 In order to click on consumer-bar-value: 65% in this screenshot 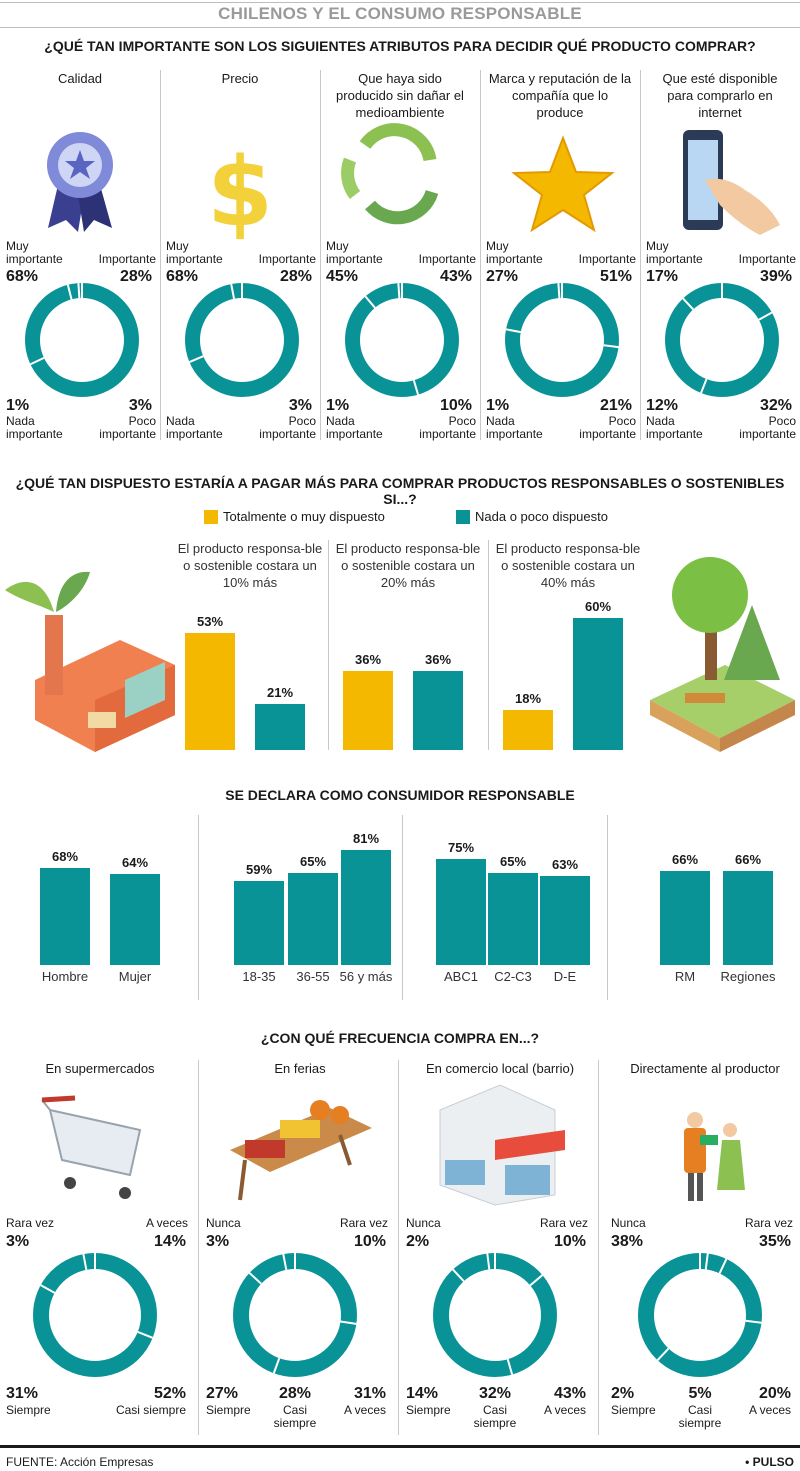, I will do `click(313, 861)`.